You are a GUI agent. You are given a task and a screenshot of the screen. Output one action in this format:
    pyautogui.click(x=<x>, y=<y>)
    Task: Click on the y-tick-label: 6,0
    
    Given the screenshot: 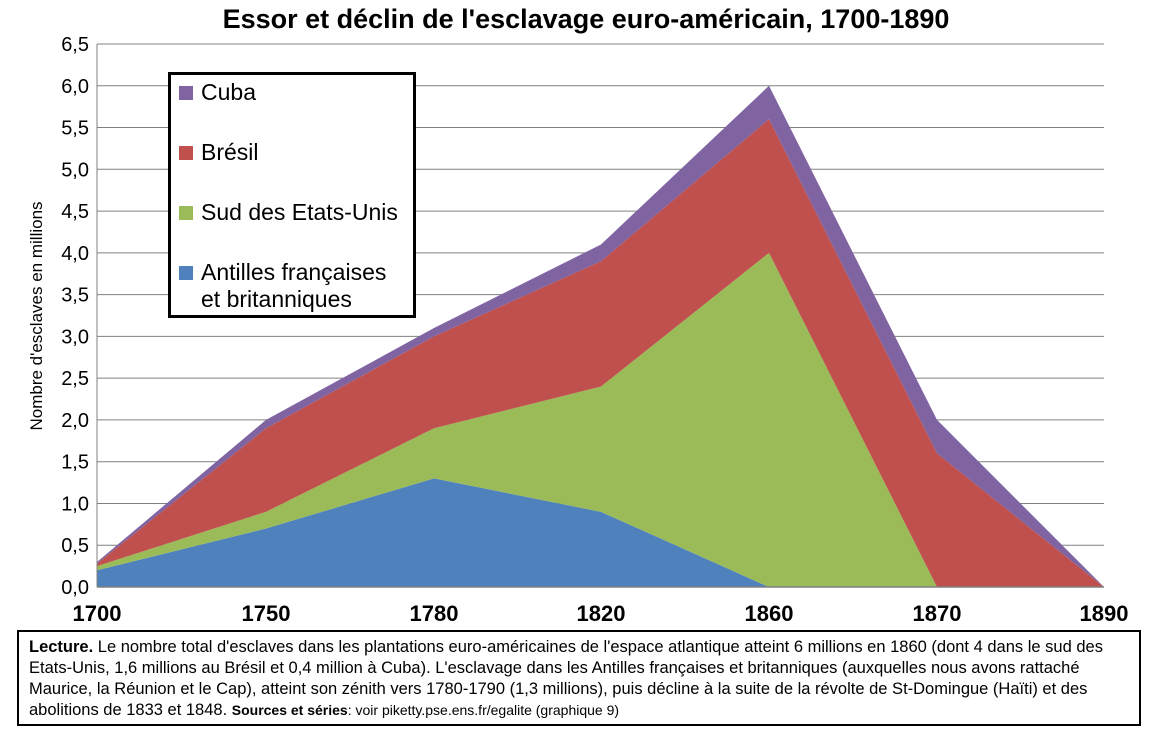 What is the action you would take?
    pyautogui.click(x=75, y=87)
    